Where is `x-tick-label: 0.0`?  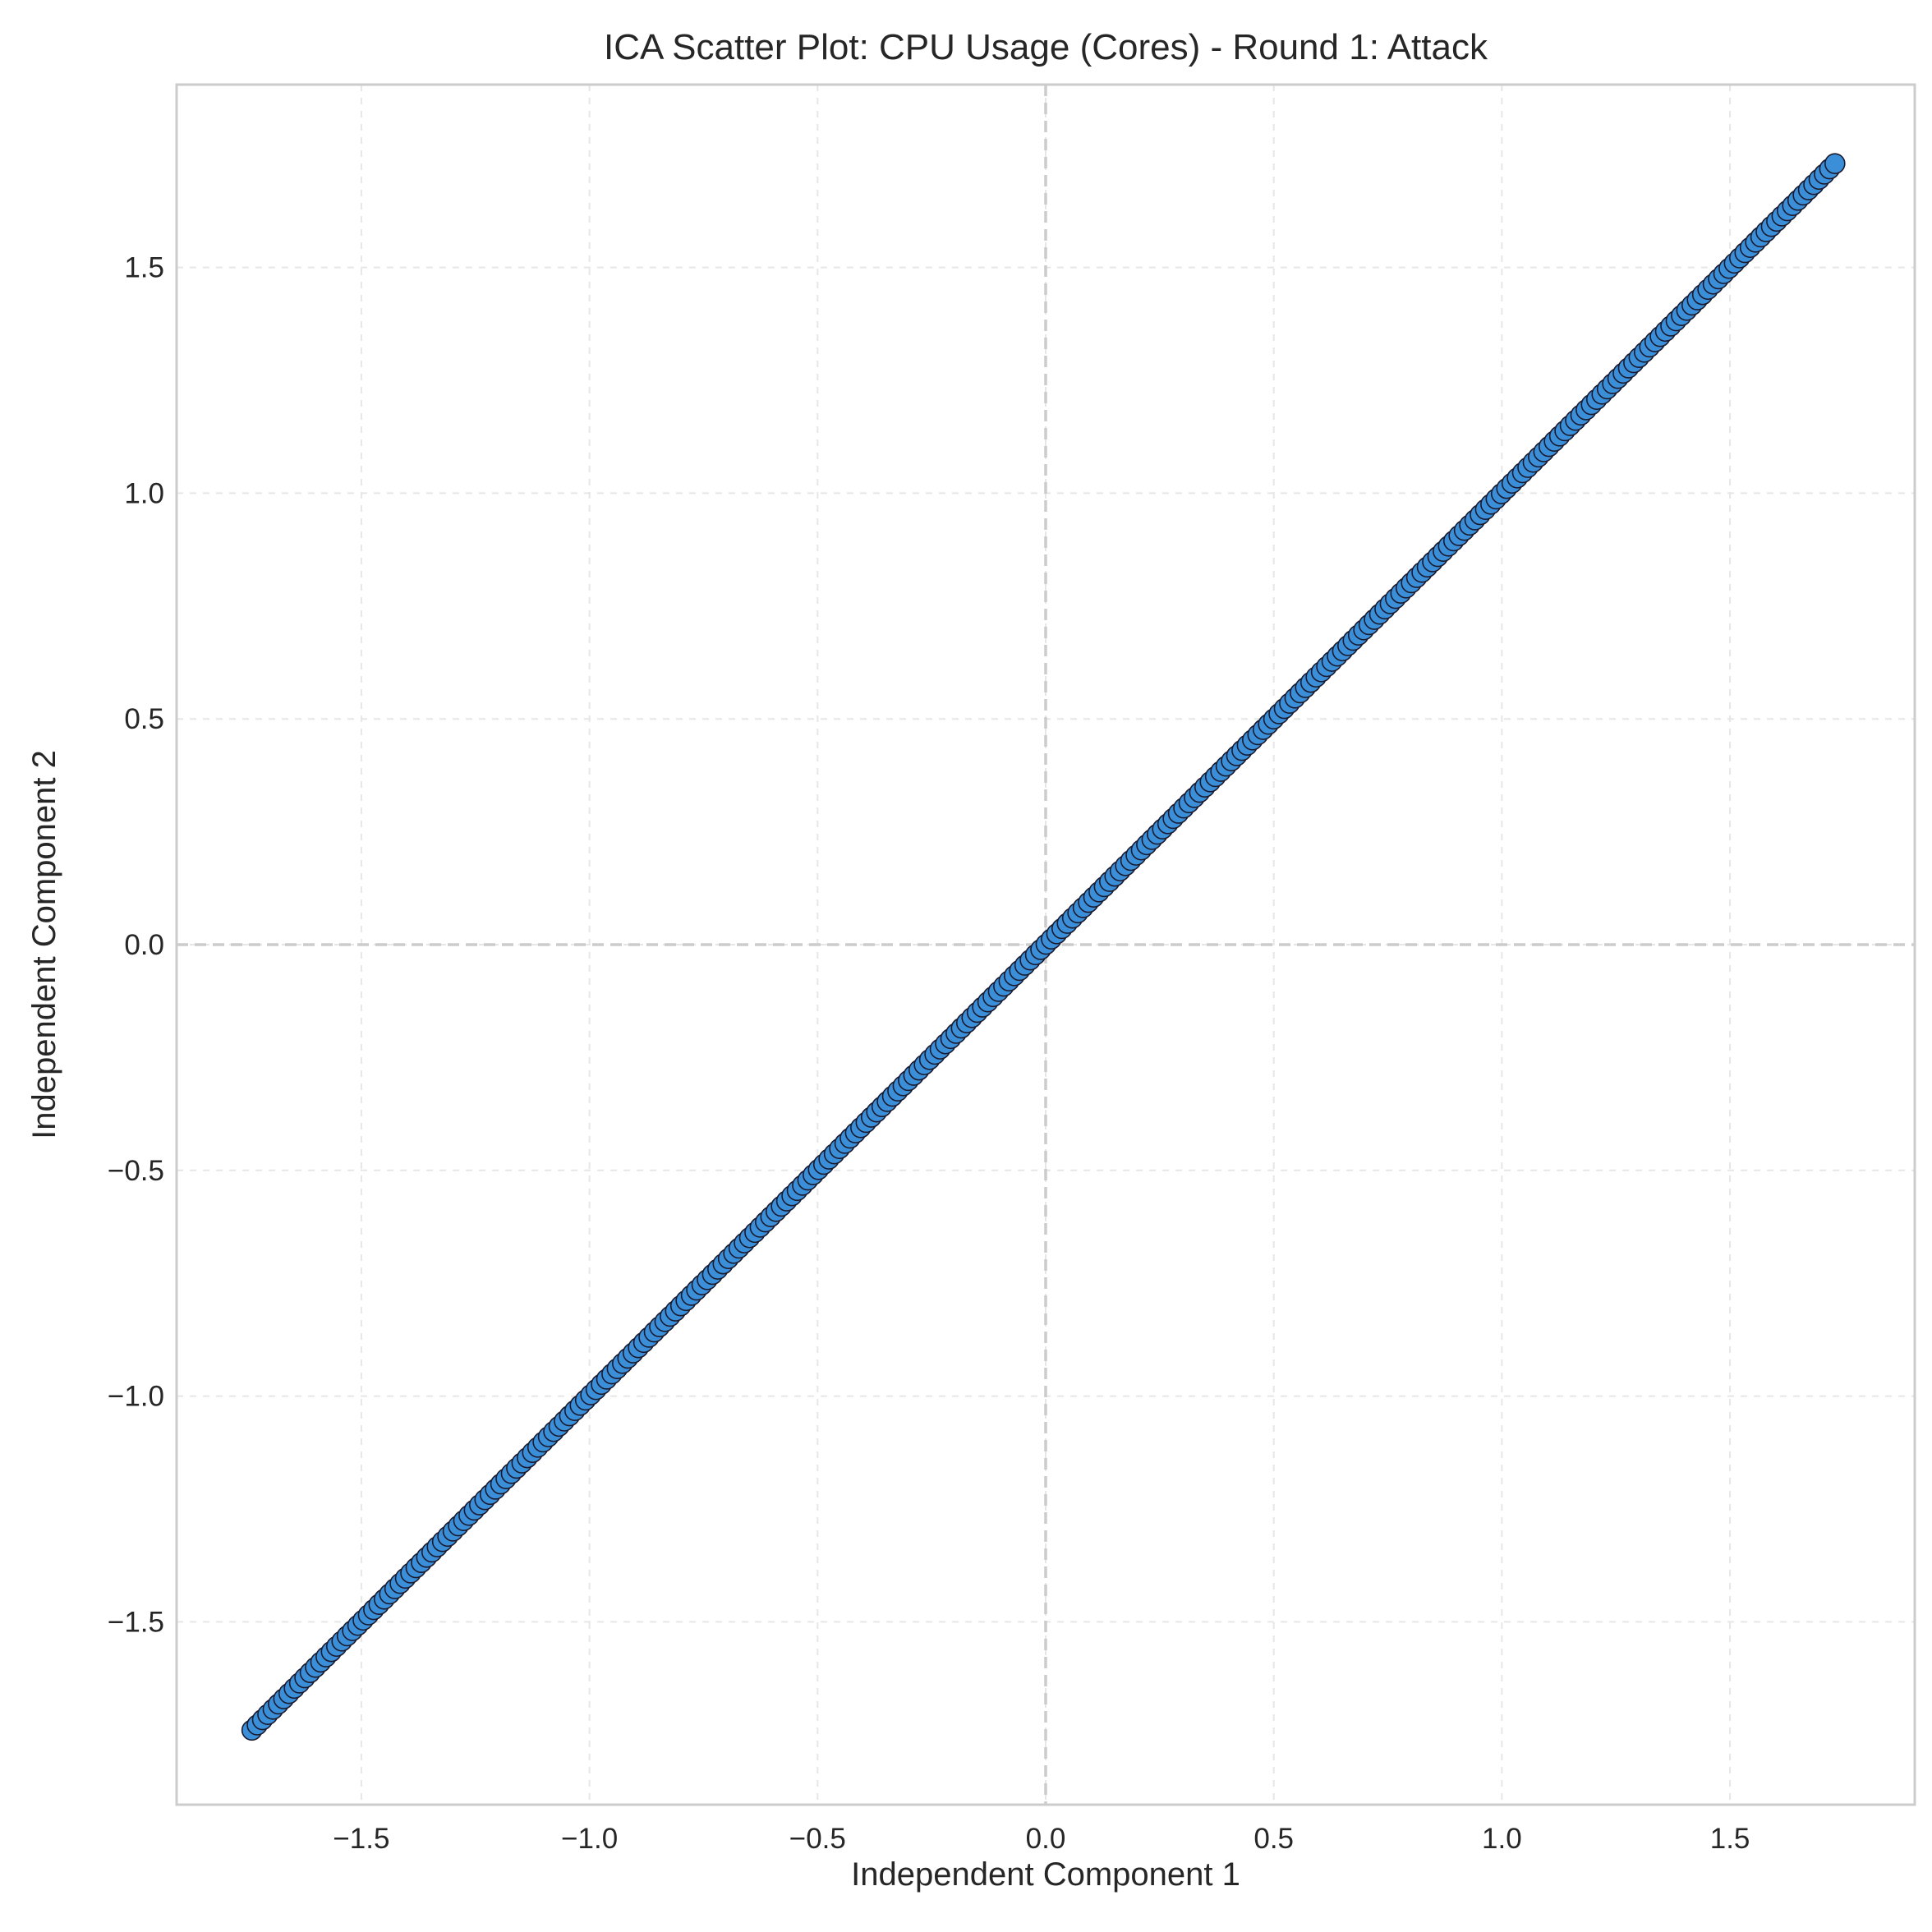 x-tick-label: 0.0 is located at coordinates (1046, 1839).